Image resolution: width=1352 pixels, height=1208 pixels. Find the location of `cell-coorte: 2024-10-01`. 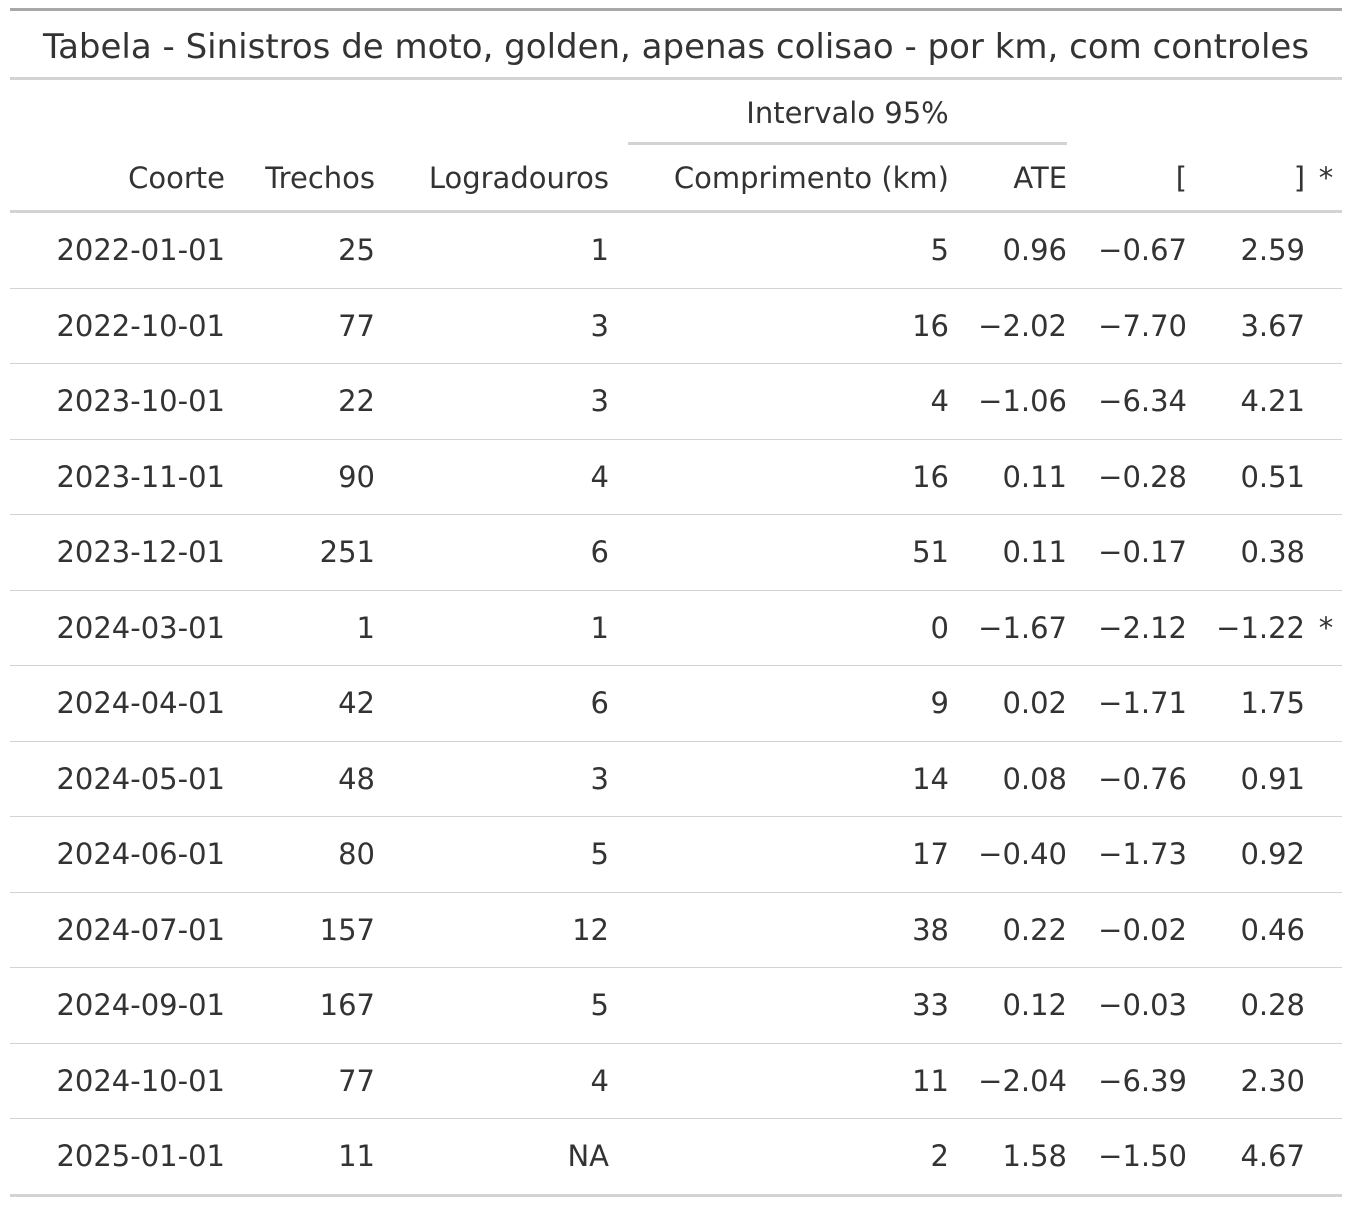

cell-coorte: 2024-10-01 is located at coordinates (120, 1081).